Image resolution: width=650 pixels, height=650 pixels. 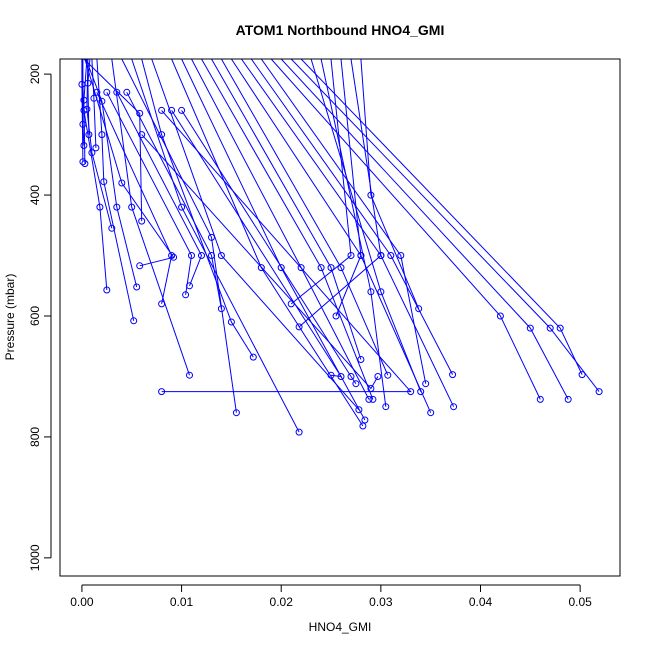 What do you see at coordinates (182, 602) in the screenshot?
I see `x-tick-label: 0.01` at bounding box center [182, 602].